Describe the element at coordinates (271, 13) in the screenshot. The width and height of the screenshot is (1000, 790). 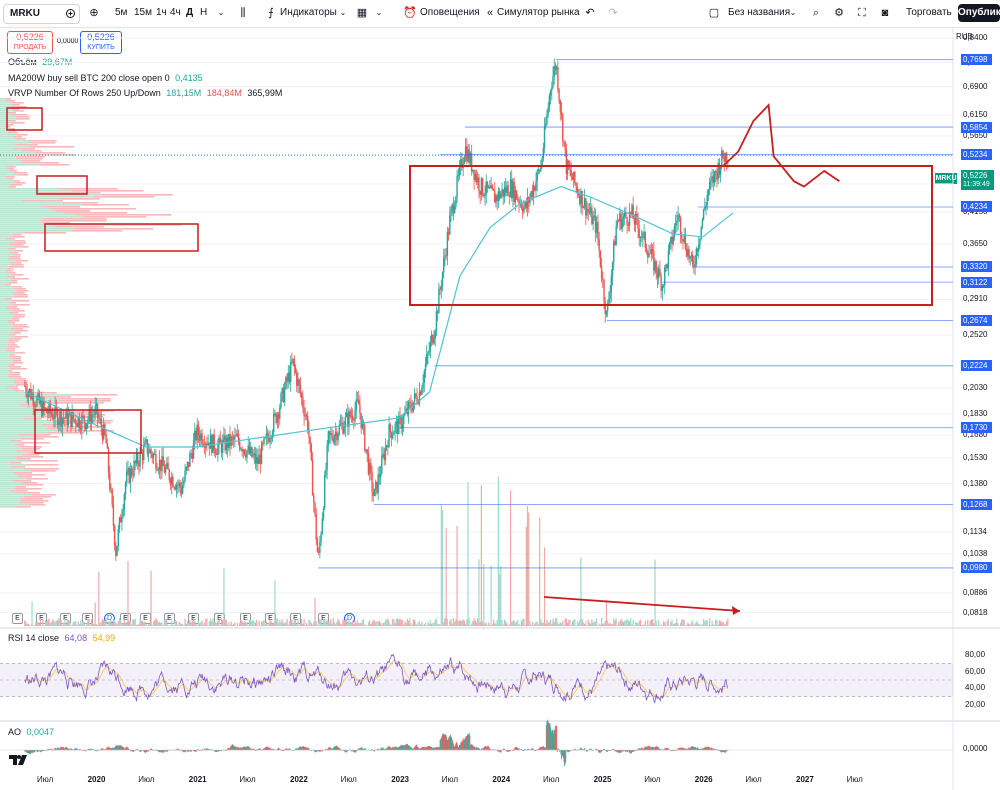
I see `indicators-icon: ⨍` at that location.